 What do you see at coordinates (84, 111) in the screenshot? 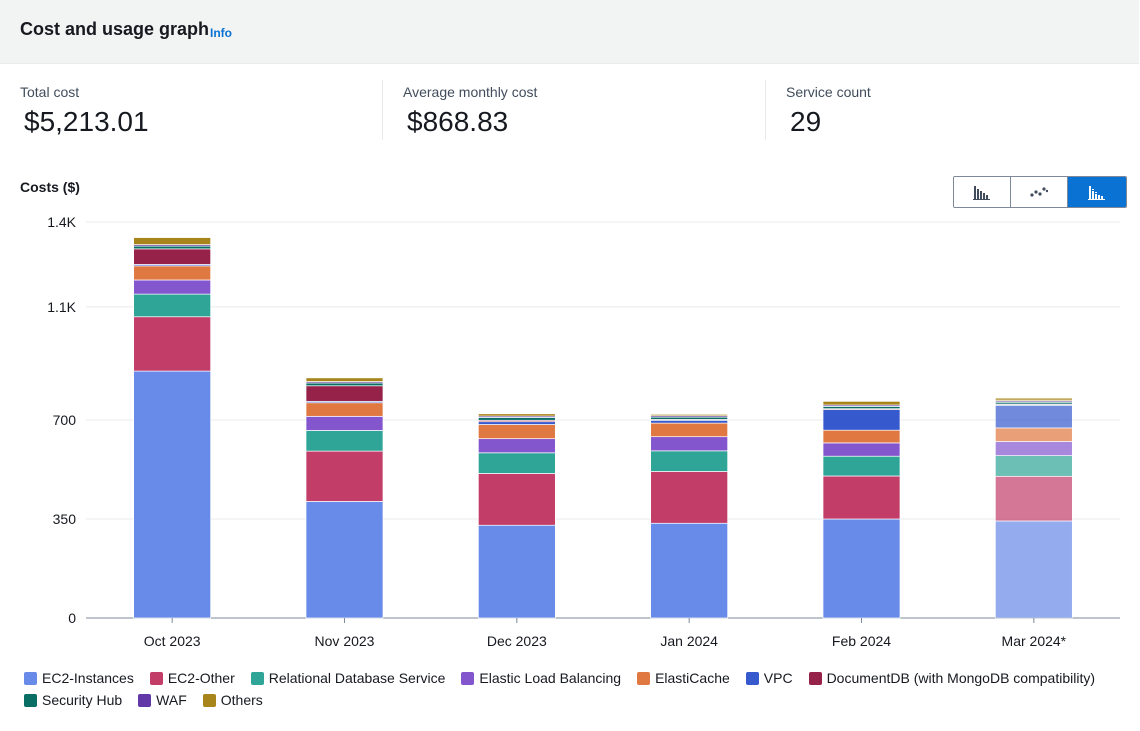
I see `kpi-total-cost: Total cost $5,213.01` at bounding box center [84, 111].